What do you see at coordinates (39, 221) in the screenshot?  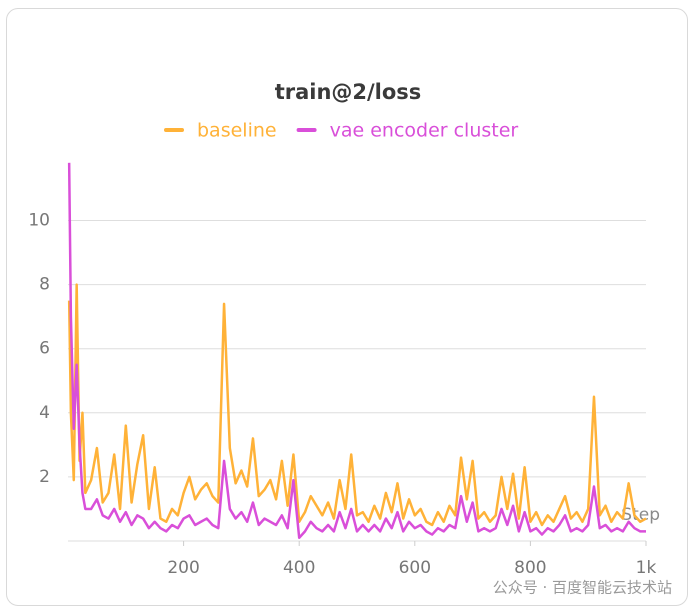 I see `y-tick-label: 10` at bounding box center [39, 221].